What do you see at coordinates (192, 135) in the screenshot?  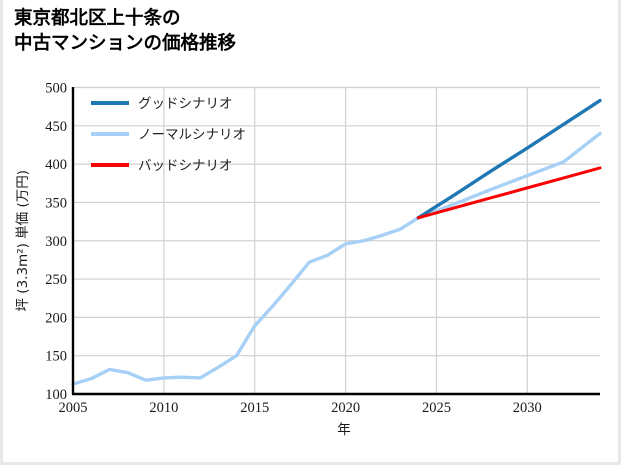 I see `legend-label-1: ノーマルシナリオ` at bounding box center [192, 135].